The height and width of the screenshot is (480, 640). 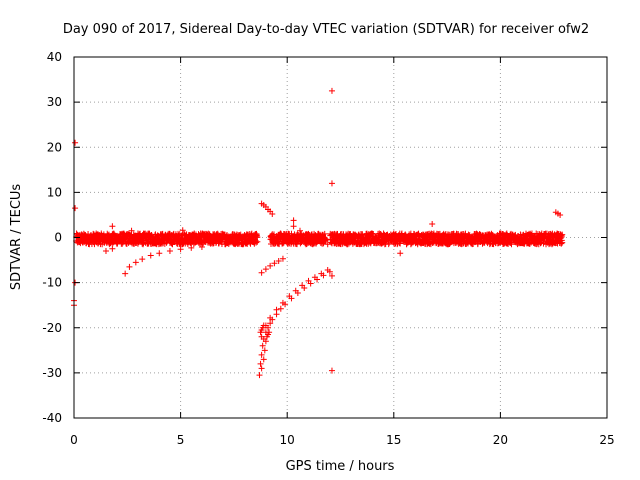 I want to click on y-tick-label: 40, so click(x=54, y=57).